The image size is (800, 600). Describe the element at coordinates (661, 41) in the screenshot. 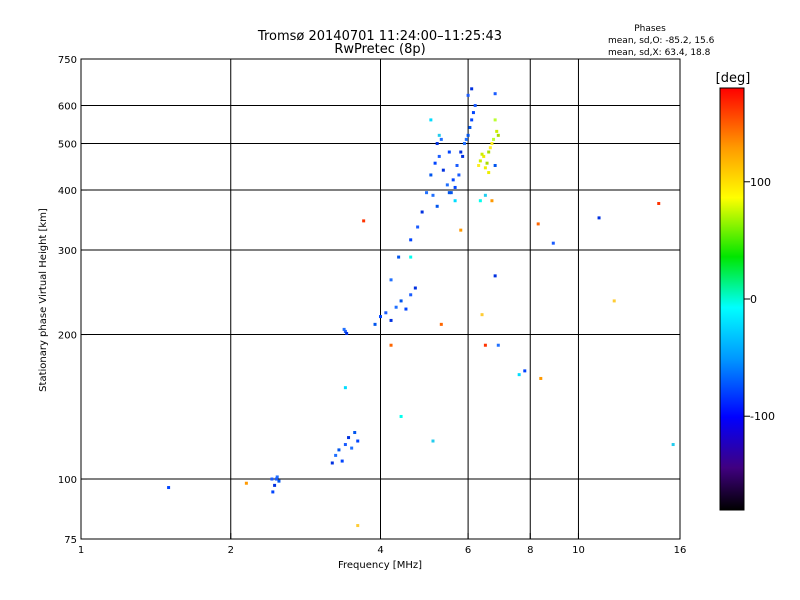

I see `phases-o-stats: mean, sd,O: -85.2, 15.6` at that location.